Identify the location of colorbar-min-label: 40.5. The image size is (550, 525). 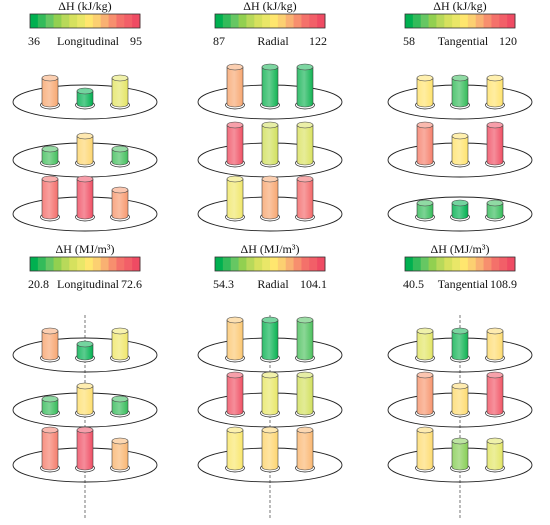
(413, 284).